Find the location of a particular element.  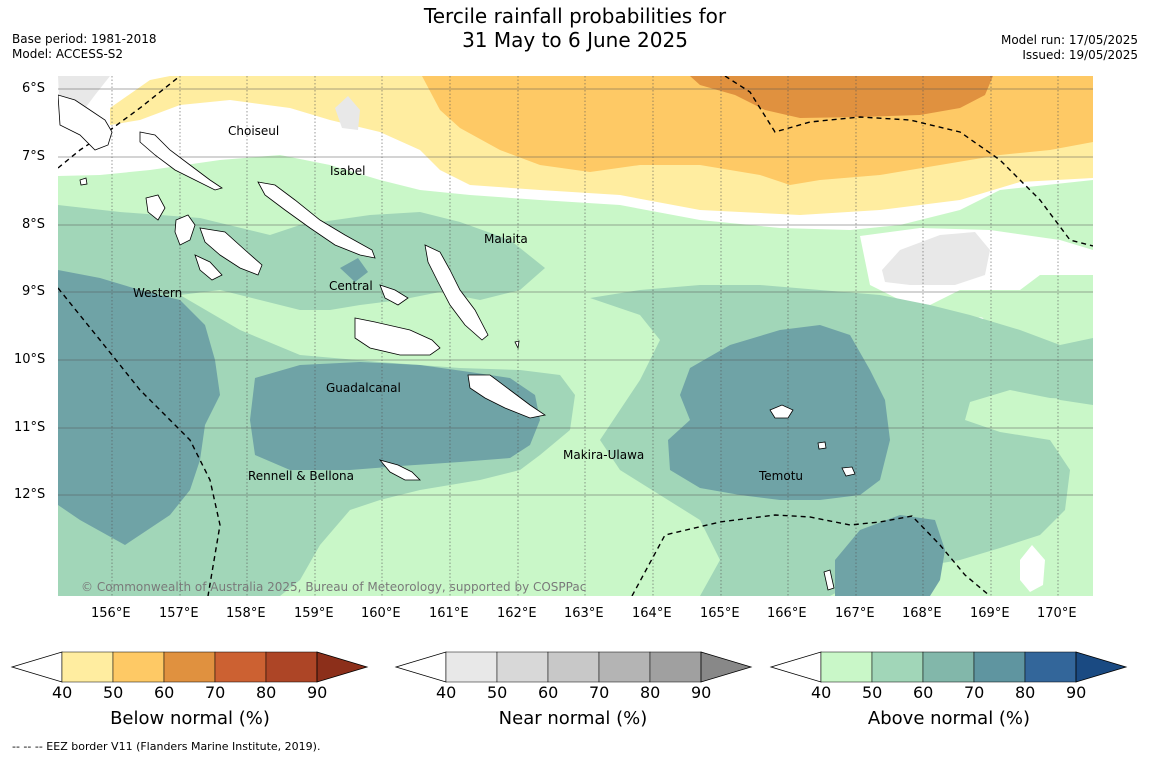

lat-label-9s: 9°S is located at coordinates (34, 291).